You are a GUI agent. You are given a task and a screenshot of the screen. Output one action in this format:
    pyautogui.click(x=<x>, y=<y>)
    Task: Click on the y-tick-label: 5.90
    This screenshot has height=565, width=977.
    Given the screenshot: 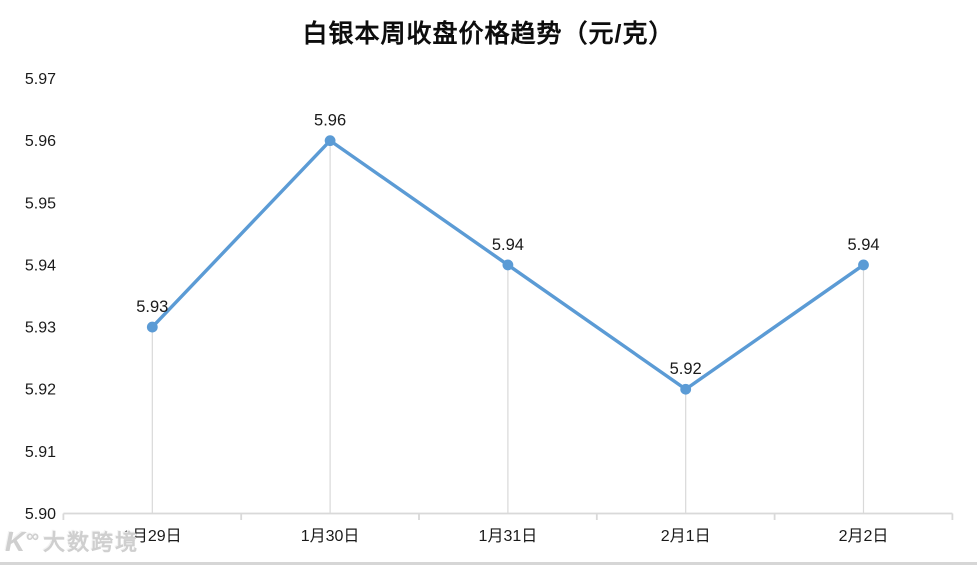 What is the action you would take?
    pyautogui.click(x=40, y=514)
    